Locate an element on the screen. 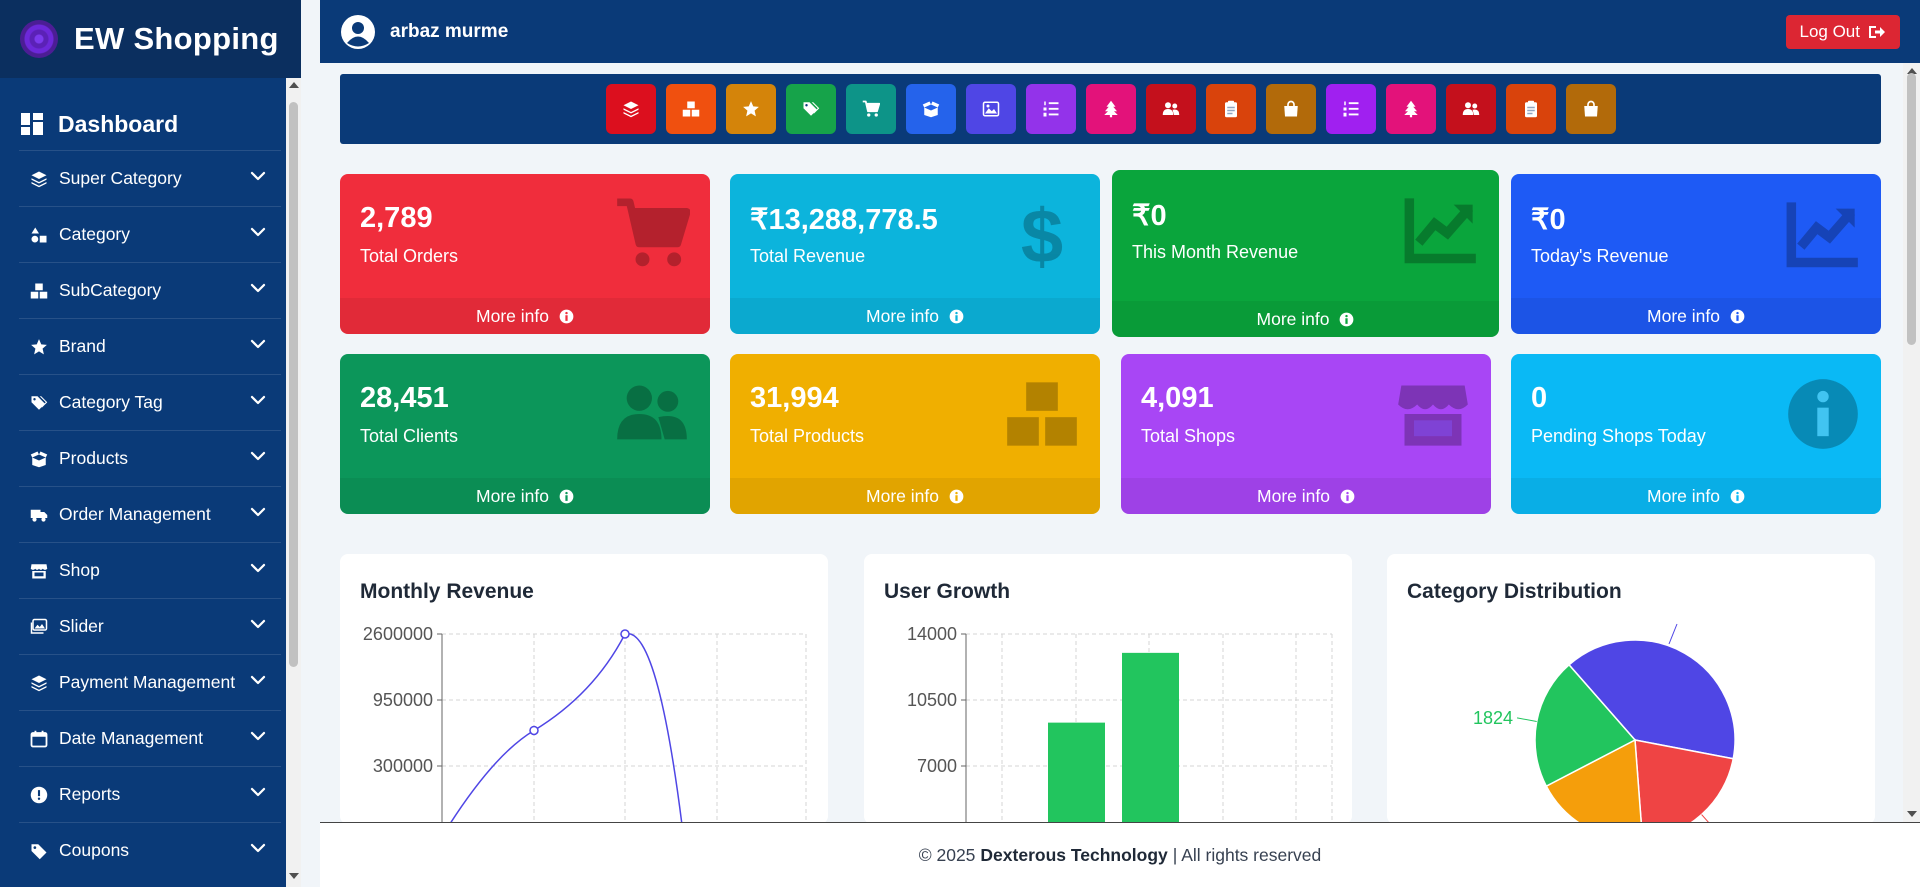 This screenshot has width=1920, height=887. store-icon is located at coordinates (1433, 415).